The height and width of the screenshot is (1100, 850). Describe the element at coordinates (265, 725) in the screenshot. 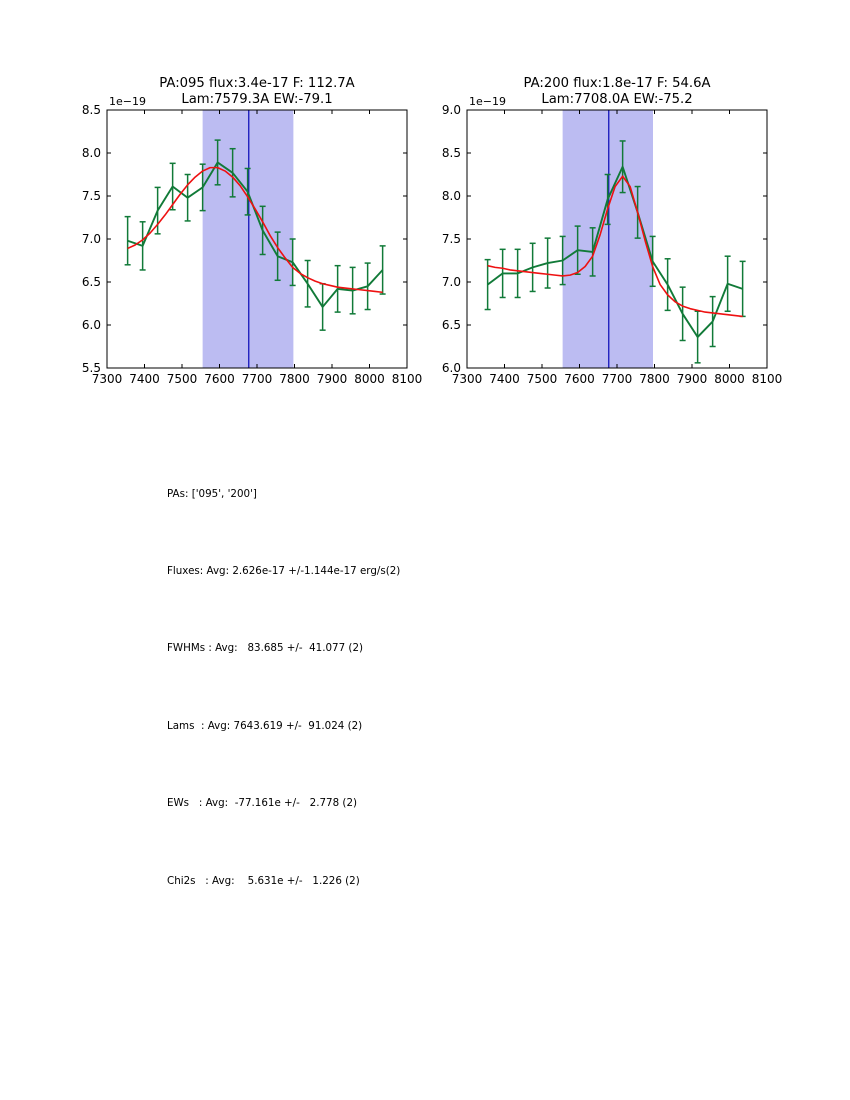

I see `stats-line-lams: Lams : Avg: 7643.619 +/- 91.024 (2)` at that location.